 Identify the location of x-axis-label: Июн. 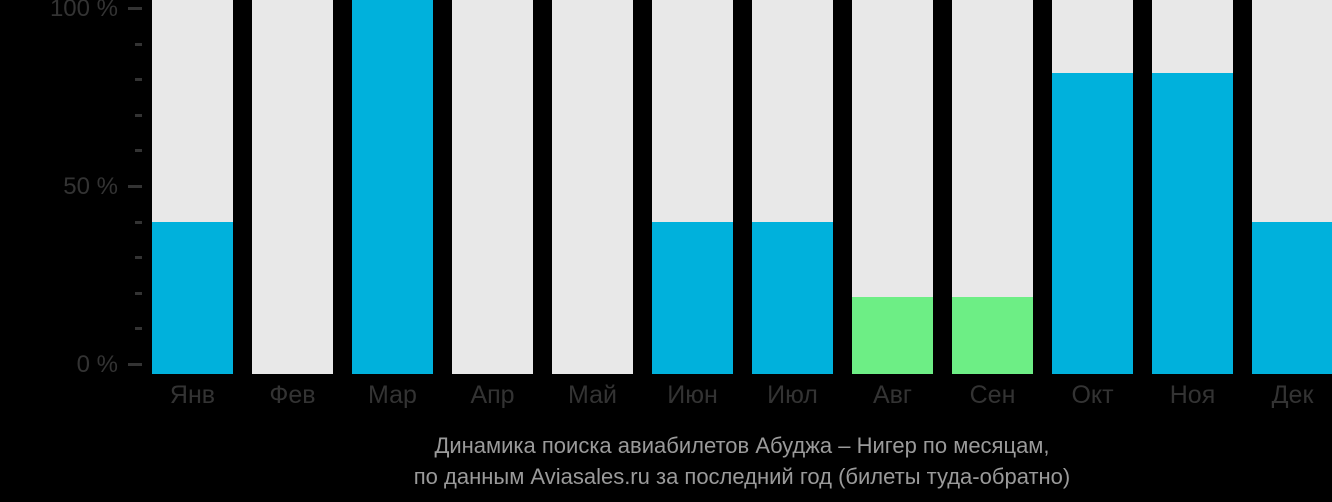
(692, 395).